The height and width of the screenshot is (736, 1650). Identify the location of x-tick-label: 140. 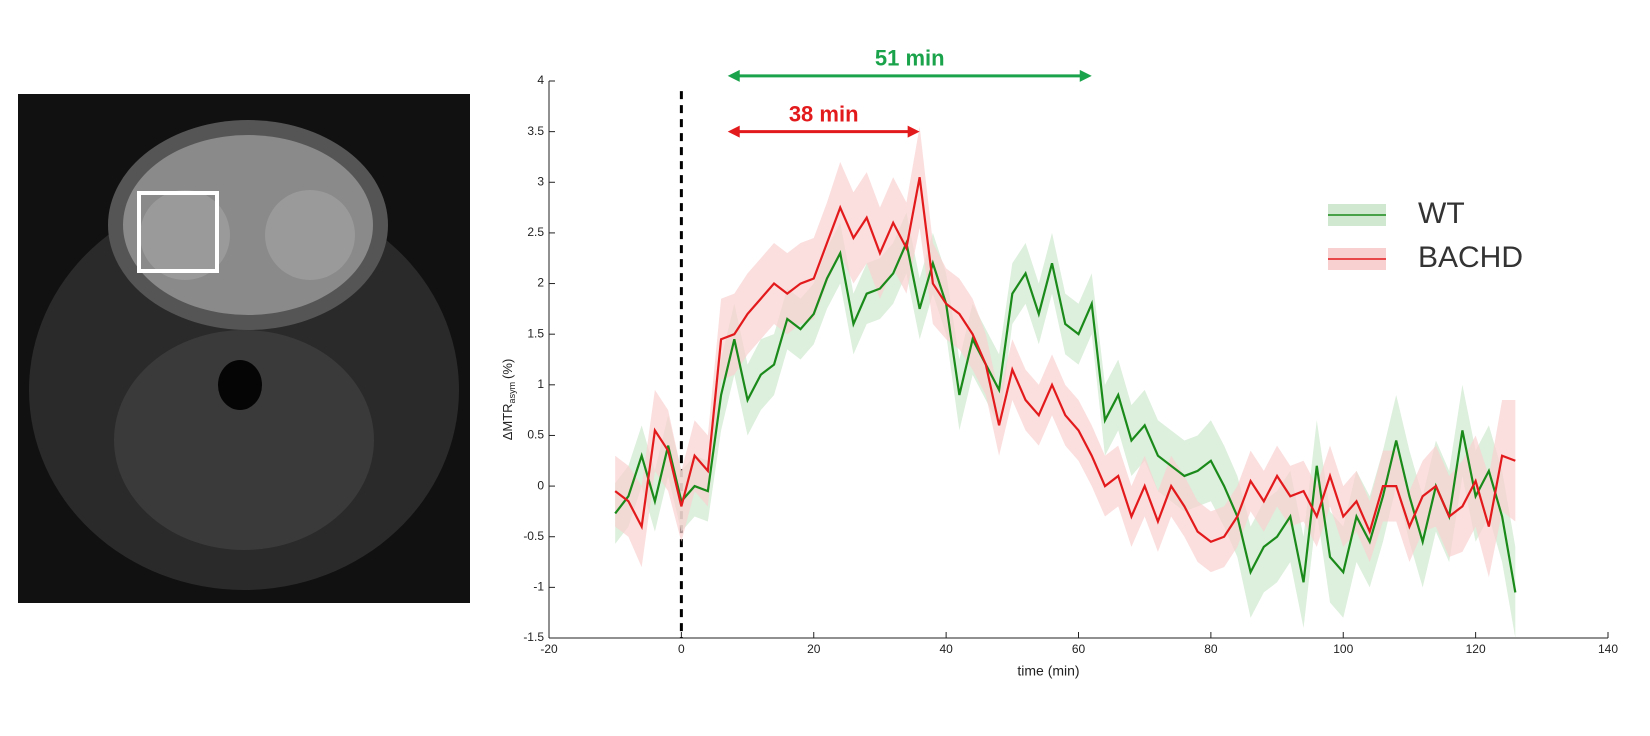
(1608, 649).